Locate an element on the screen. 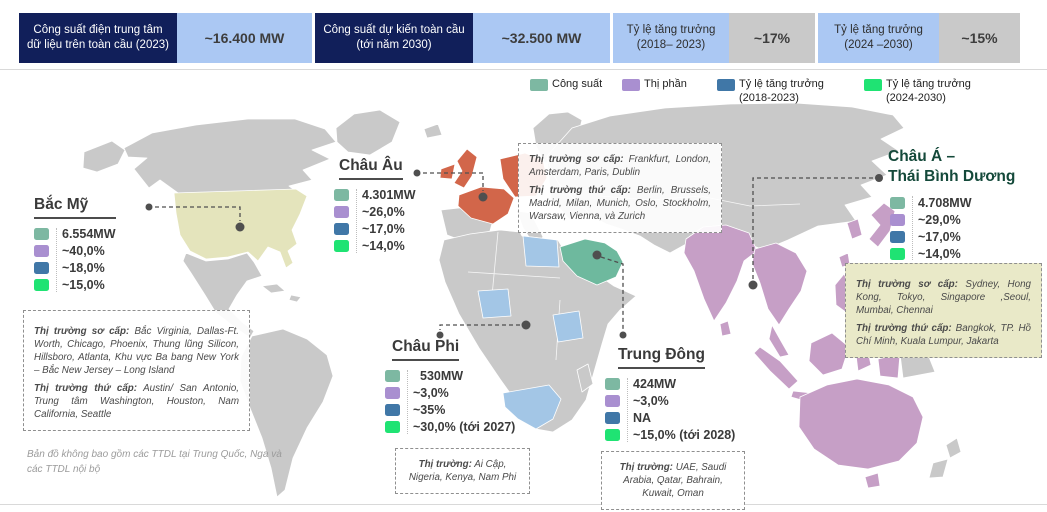 The height and width of the screenshot is (512, 1047). region-stats: 424MW ~3,0% NA ~15,0% (tới 2028) is located at coordinates (670, 410).